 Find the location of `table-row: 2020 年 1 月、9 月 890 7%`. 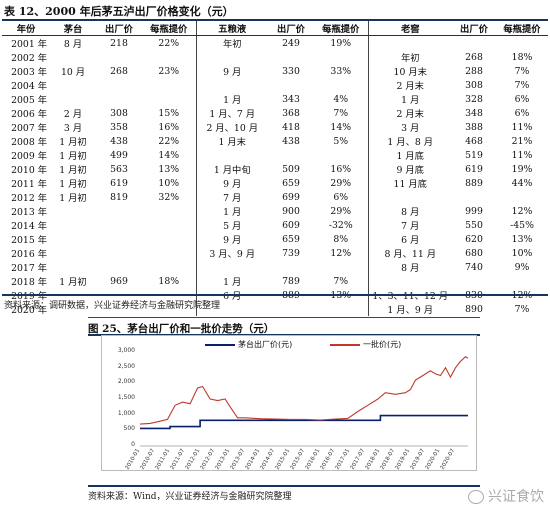

table-row: 2020 年 1 月、9 月 890 7% is located at coordinates (275, 309).